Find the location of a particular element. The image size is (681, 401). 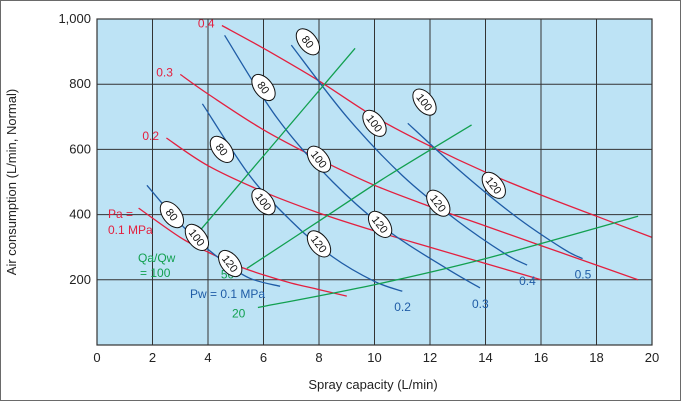

pa-prefix-label: Pa = is located at coordinates (120, 214).